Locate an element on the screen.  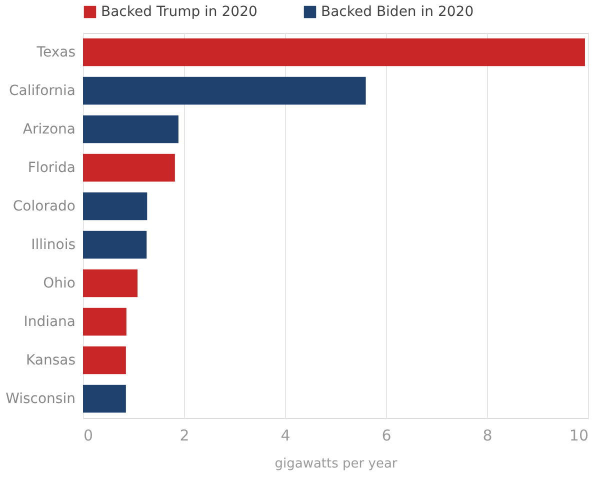
y-tick-label: Florida is located at coordinates (52, 168).